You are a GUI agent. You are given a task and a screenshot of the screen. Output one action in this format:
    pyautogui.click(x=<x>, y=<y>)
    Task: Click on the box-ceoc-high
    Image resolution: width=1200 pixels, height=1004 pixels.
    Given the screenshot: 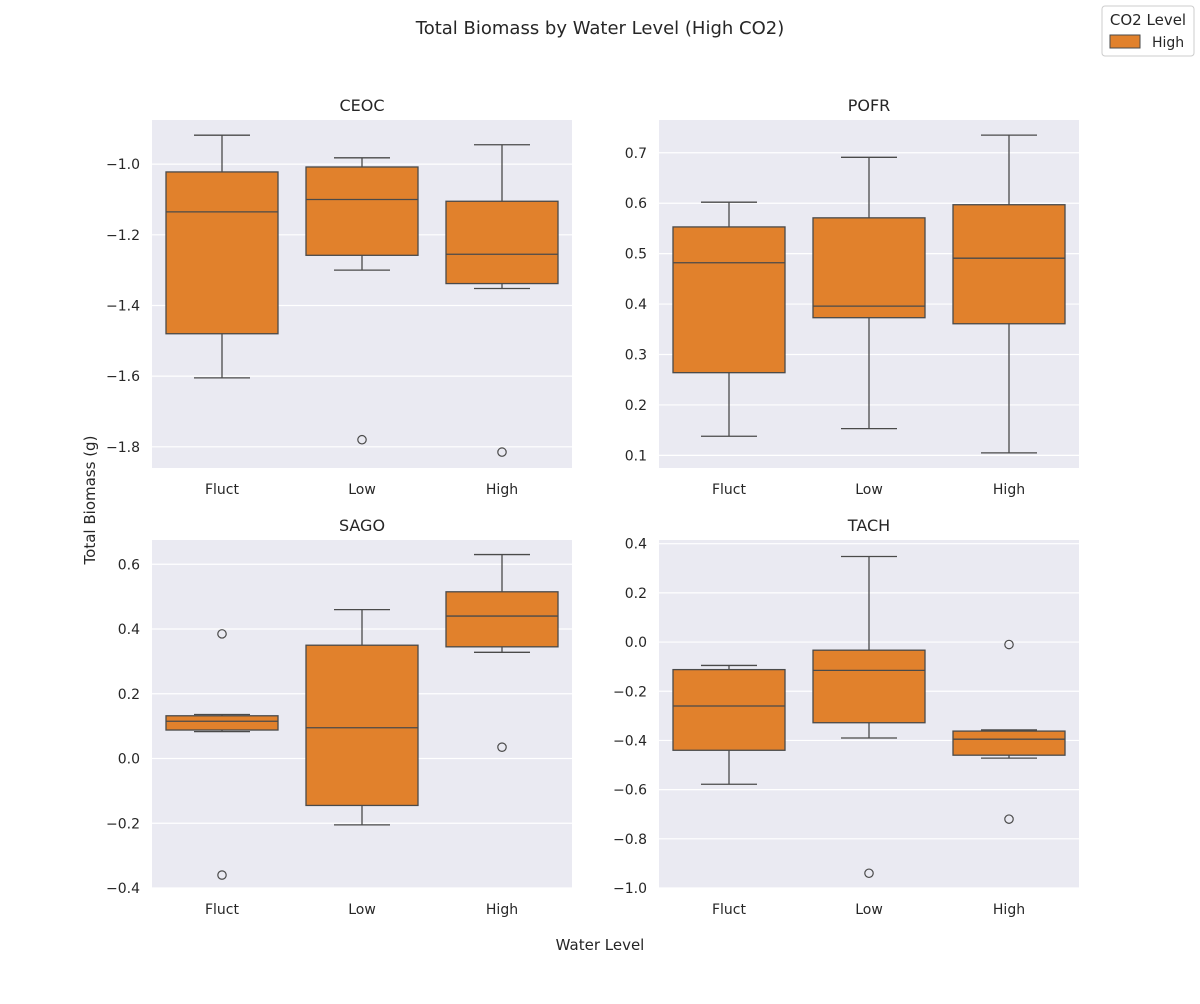 What is the action you would take?
    pyautogui.click(x=502, y=300)
    